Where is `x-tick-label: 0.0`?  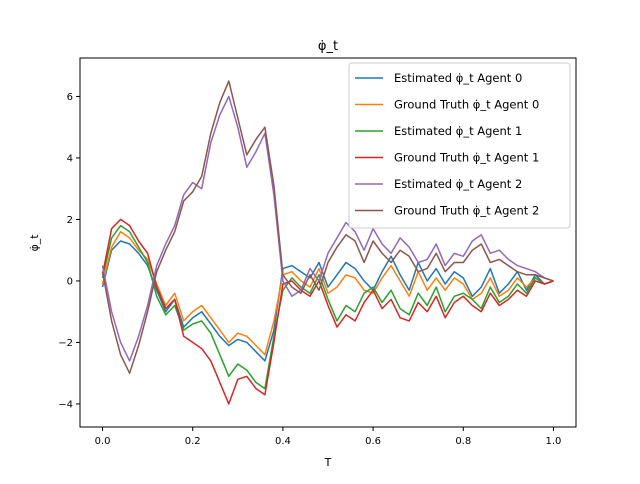
x-tick-label: 0.0 is located at coordinates (103, 441).